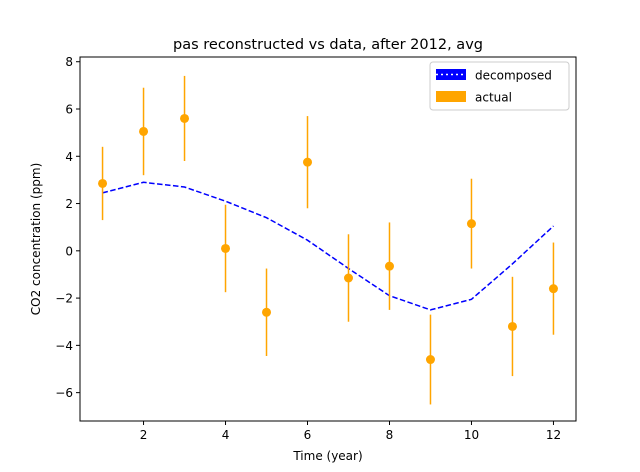 Image resolution: width=640 pixels, height=472 pixels. I want to click on y-tick-label: 0, so click(69, 251).